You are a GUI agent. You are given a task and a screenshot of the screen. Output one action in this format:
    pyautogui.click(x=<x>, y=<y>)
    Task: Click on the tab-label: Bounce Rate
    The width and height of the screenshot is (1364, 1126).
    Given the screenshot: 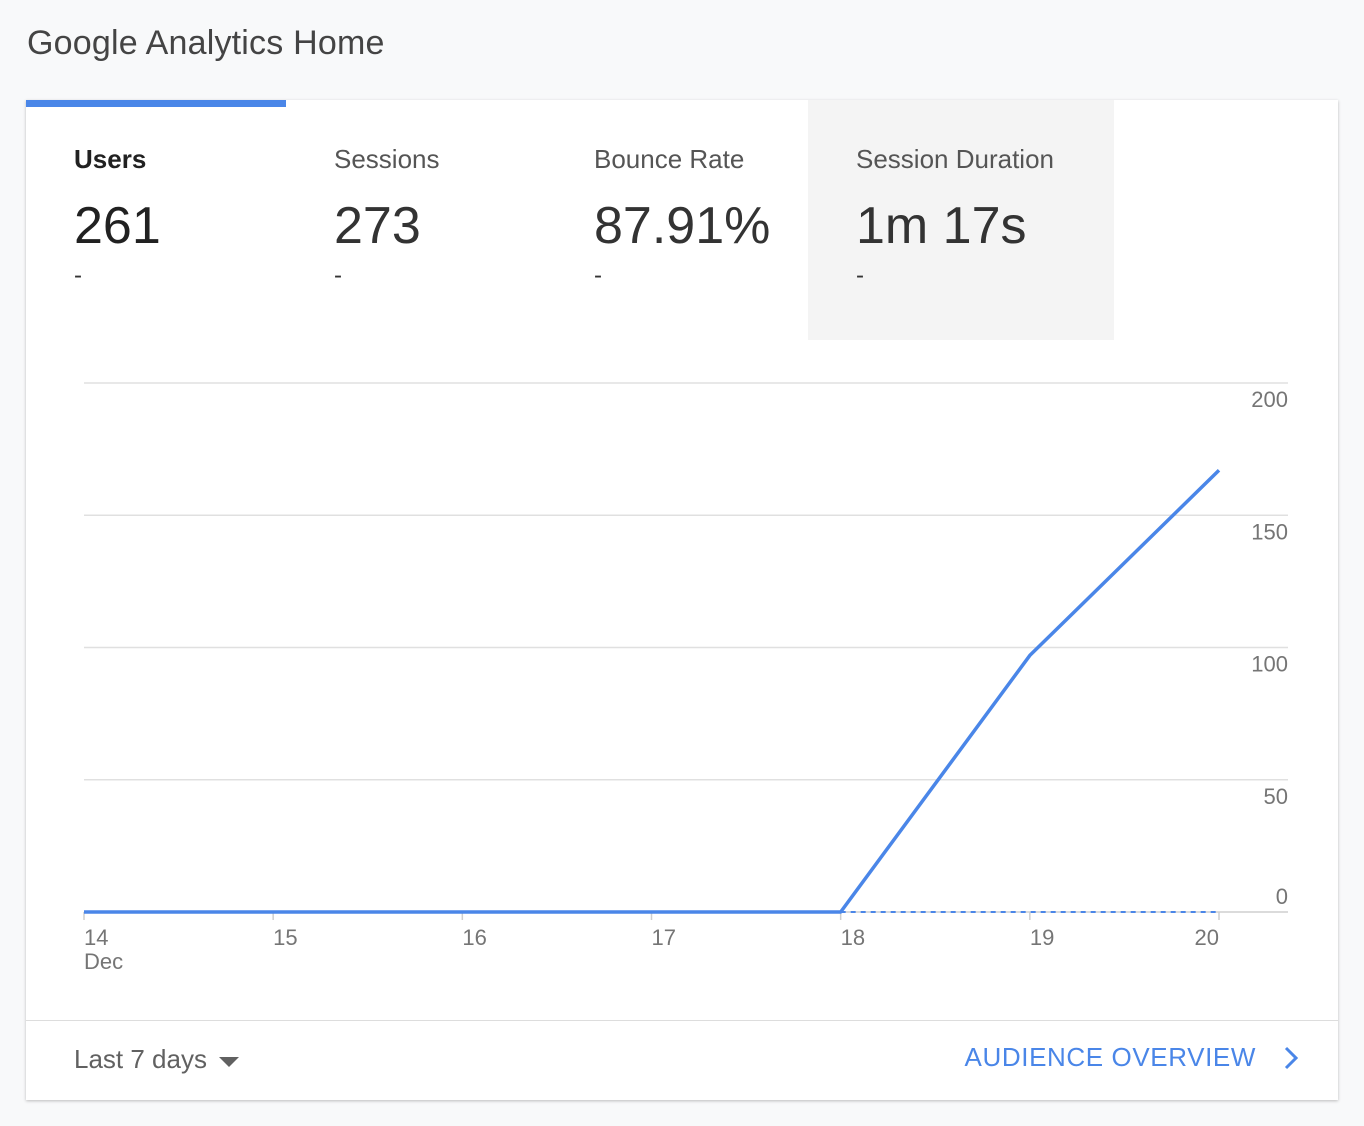 What is the action you would take?
    pyautogui.click(x=669, y=159)
    